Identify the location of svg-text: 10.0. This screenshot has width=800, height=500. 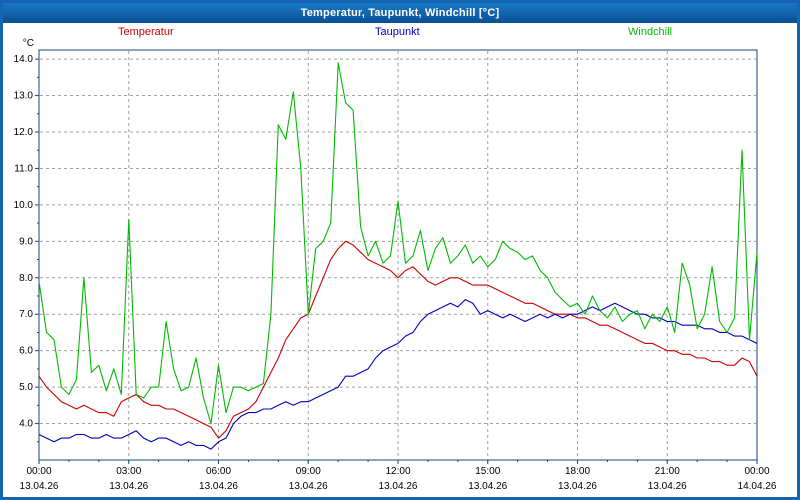
(24, 205).